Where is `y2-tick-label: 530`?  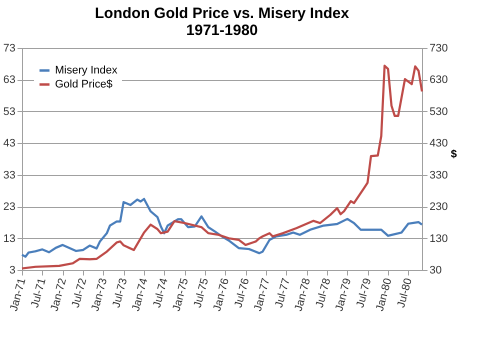 y2-tick-label: 530 is located at coordinates (439, 112).